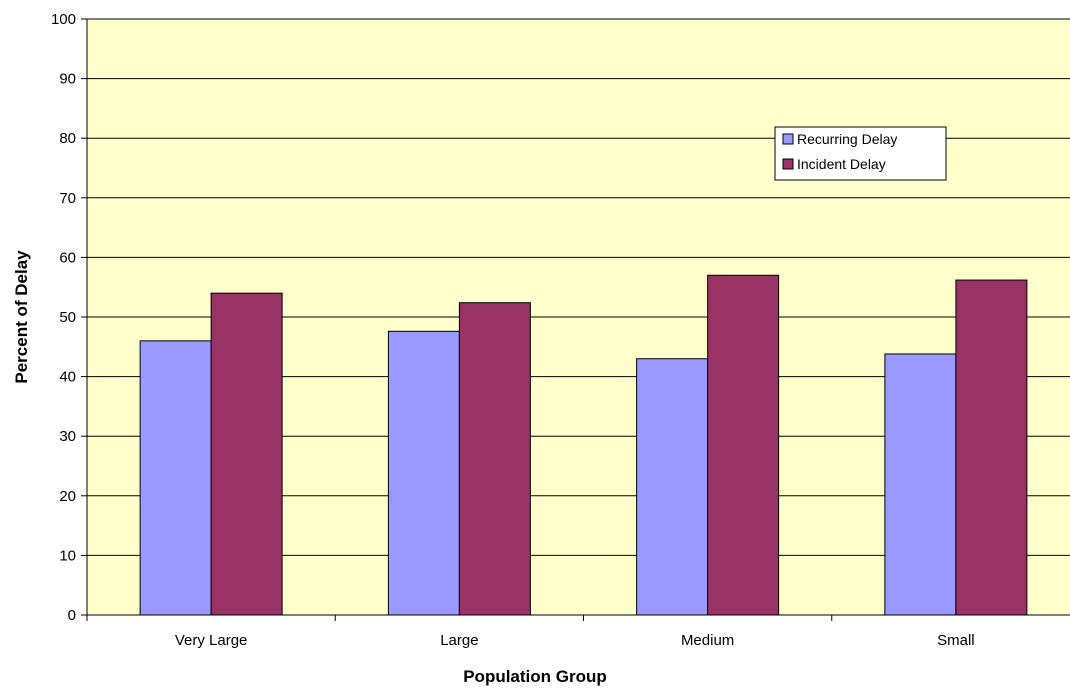 This screenshot has height=688, width=1070. I want to click on x-tick-label: Small, so click(956, 640).